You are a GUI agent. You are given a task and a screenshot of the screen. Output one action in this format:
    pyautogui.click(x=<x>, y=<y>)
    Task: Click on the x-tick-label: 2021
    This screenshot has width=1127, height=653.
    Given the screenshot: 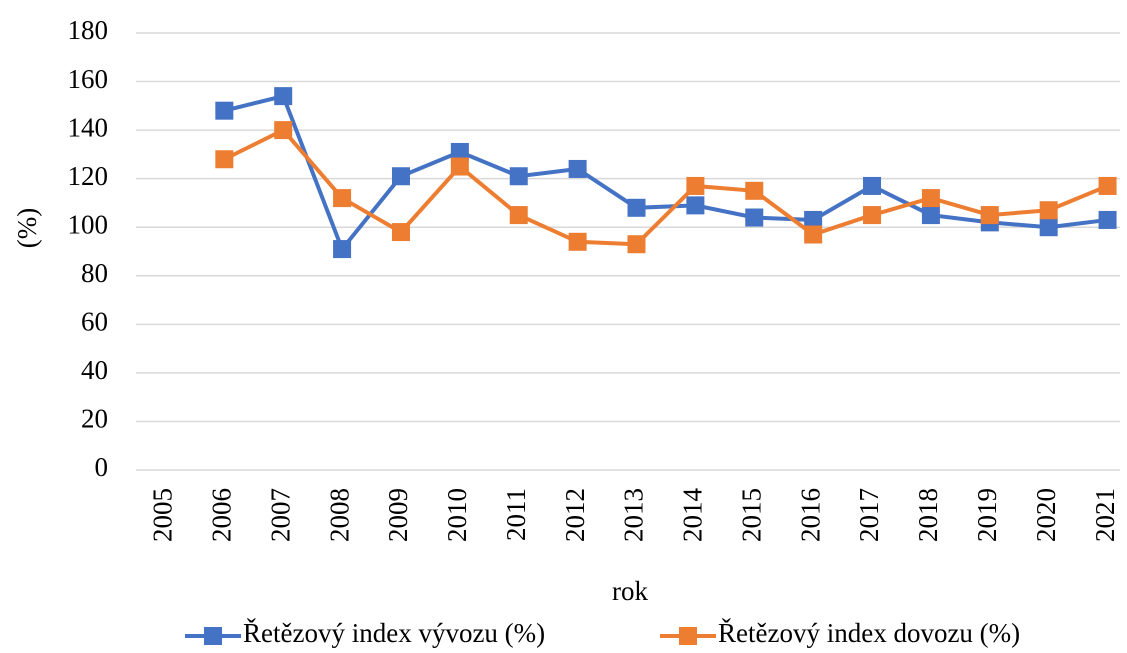 What is the action you would take?
    pyautogui.click(x=1105, y=515)
    